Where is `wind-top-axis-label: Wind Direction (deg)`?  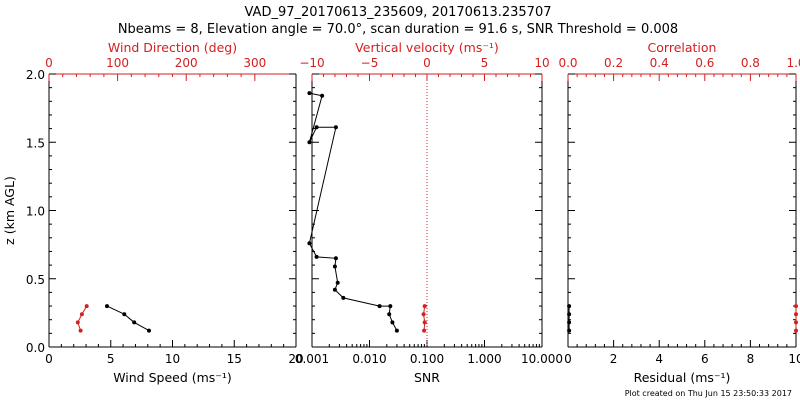
wind-top-axis-label: Wind Direction (deg) is located at coordinates (172, 47).